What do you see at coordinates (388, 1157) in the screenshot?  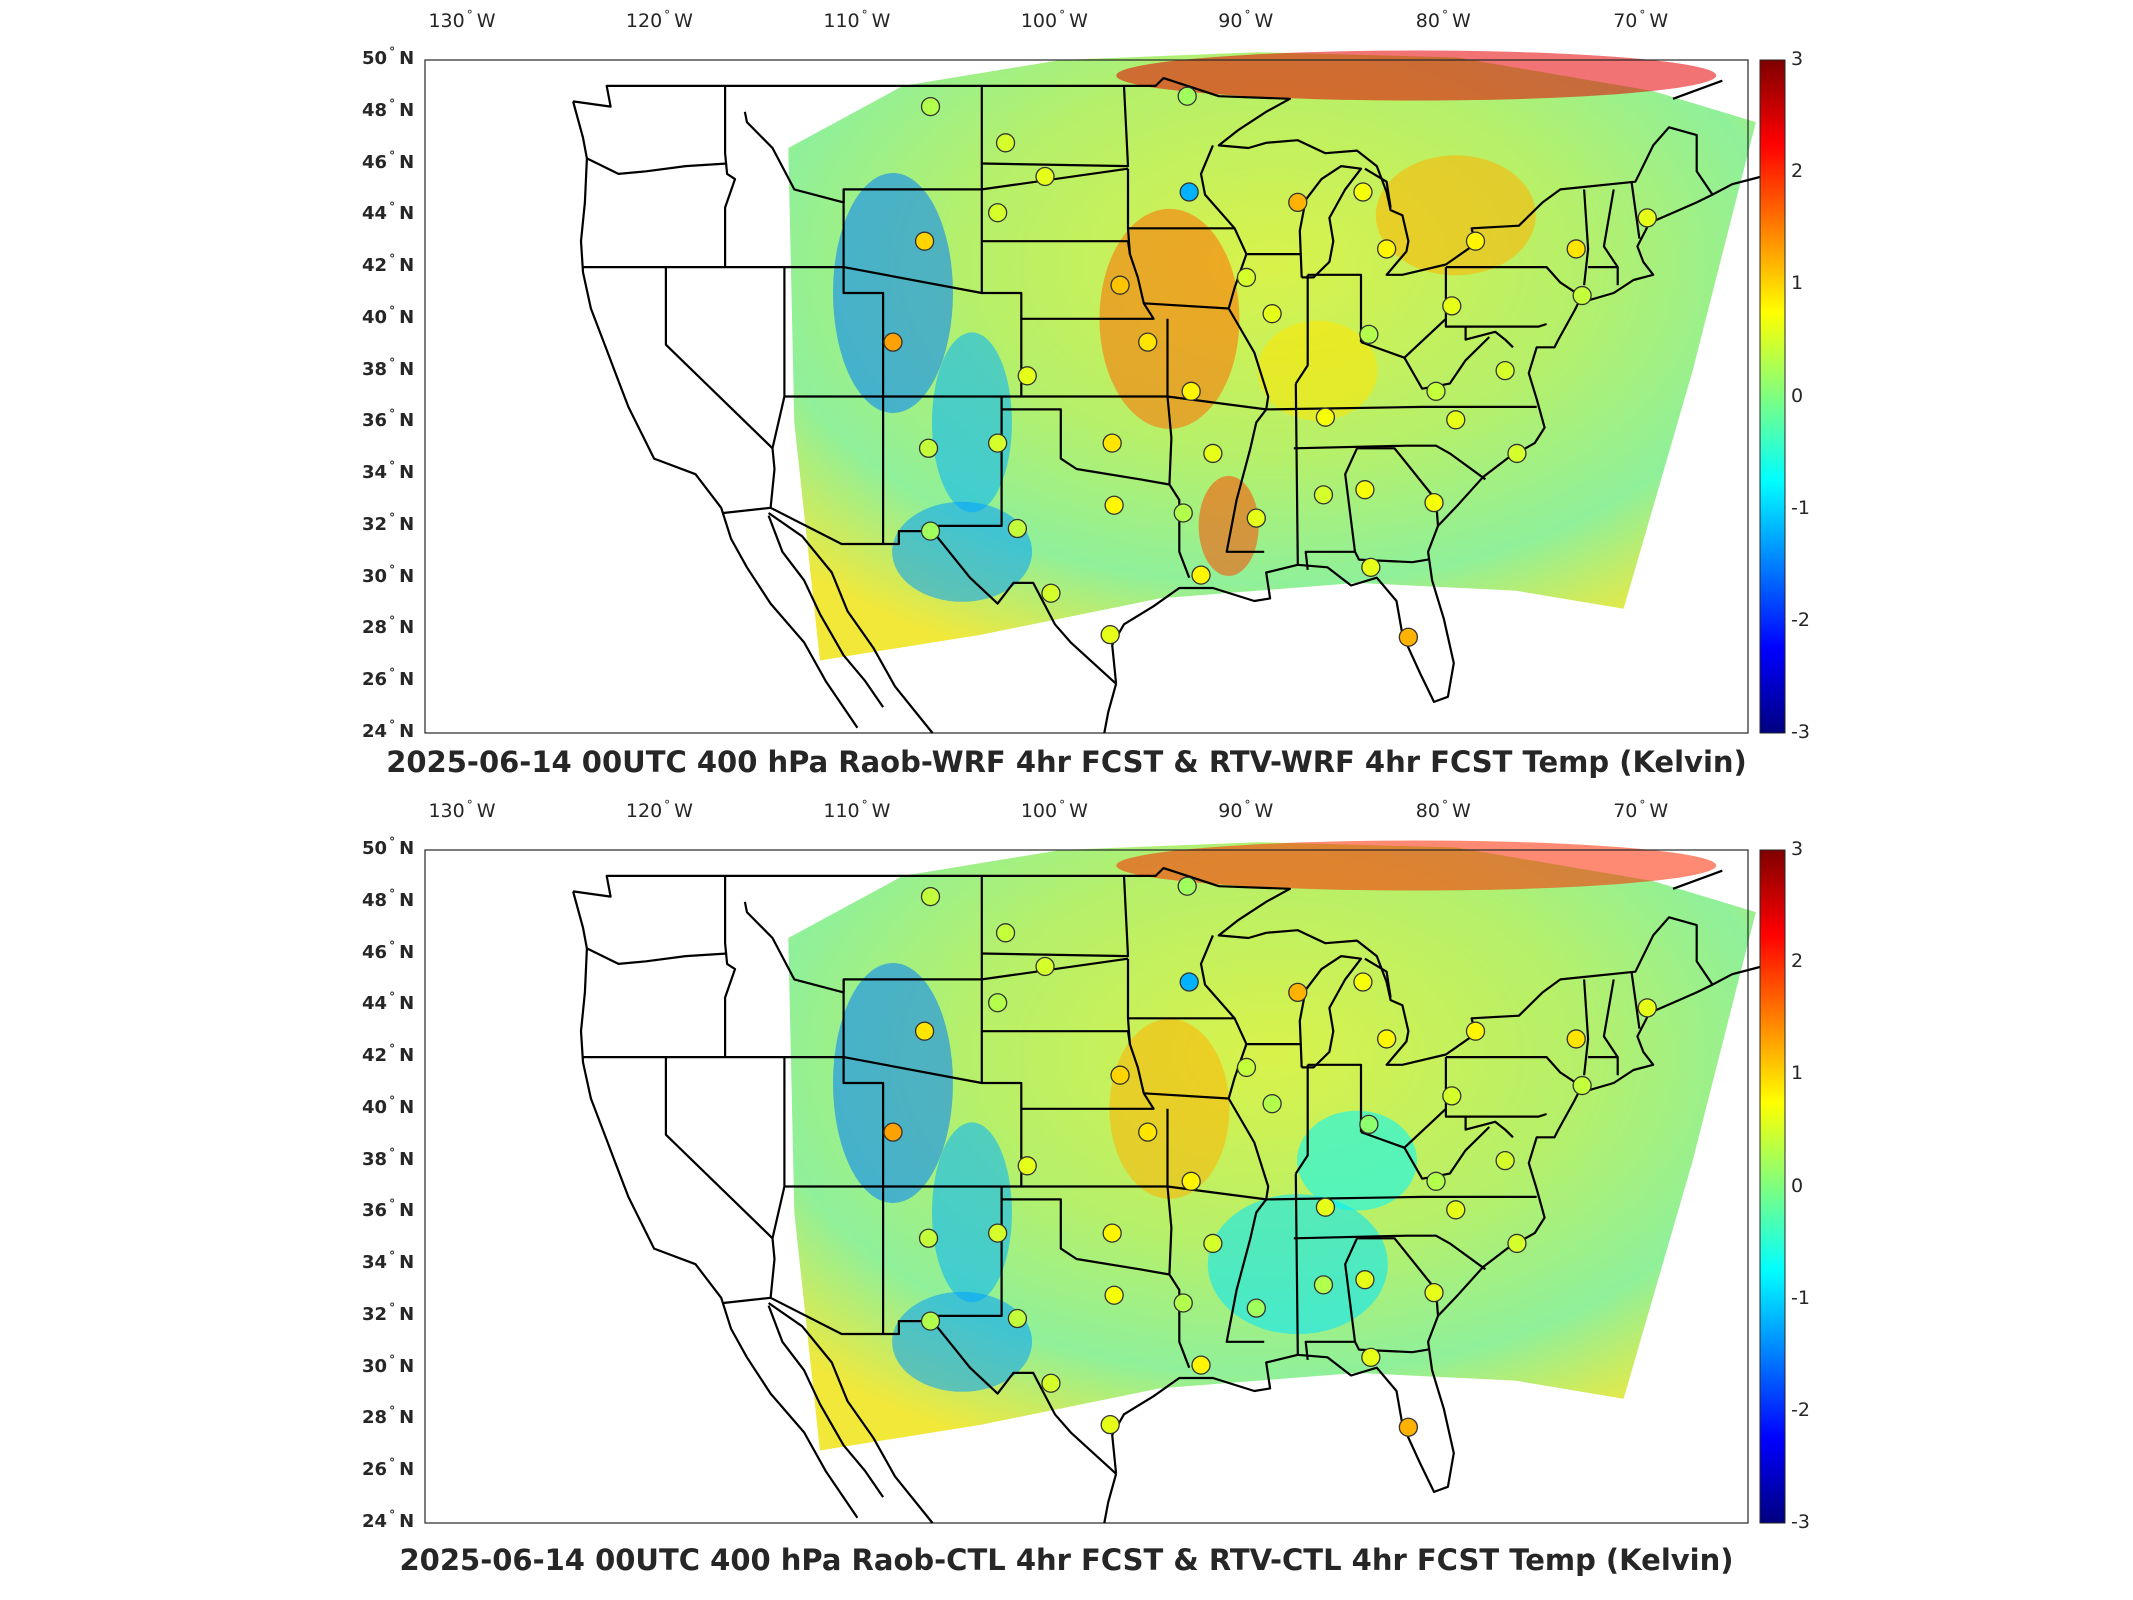 I see `lat-tick-label: 38 ° N` at bounding box center [388, 1157].